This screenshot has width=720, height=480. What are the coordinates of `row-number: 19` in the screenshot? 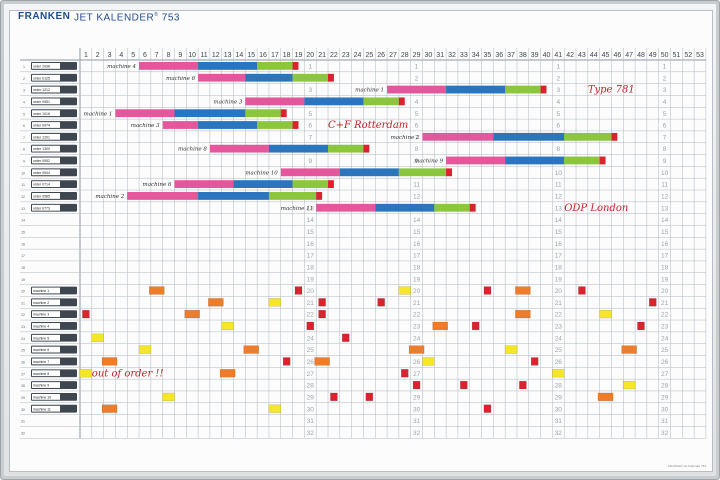 It's located at (417, 279).